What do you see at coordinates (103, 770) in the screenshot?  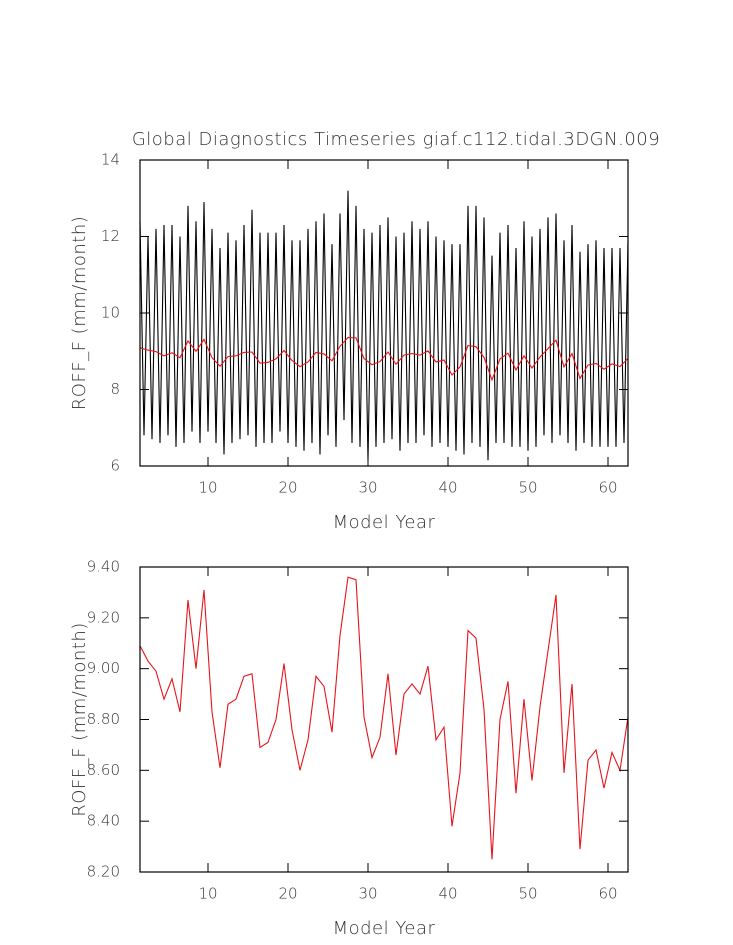 I see `y-tick-label: 8.60` at bounding box center [103, 770].